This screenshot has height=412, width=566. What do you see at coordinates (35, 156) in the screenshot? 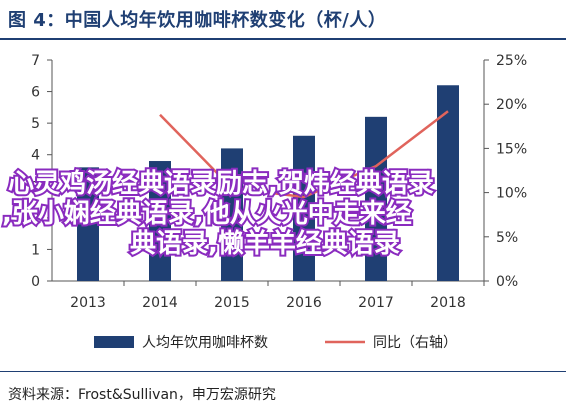
I see `left-tick-label: 4` at bounding box center [35, 156].